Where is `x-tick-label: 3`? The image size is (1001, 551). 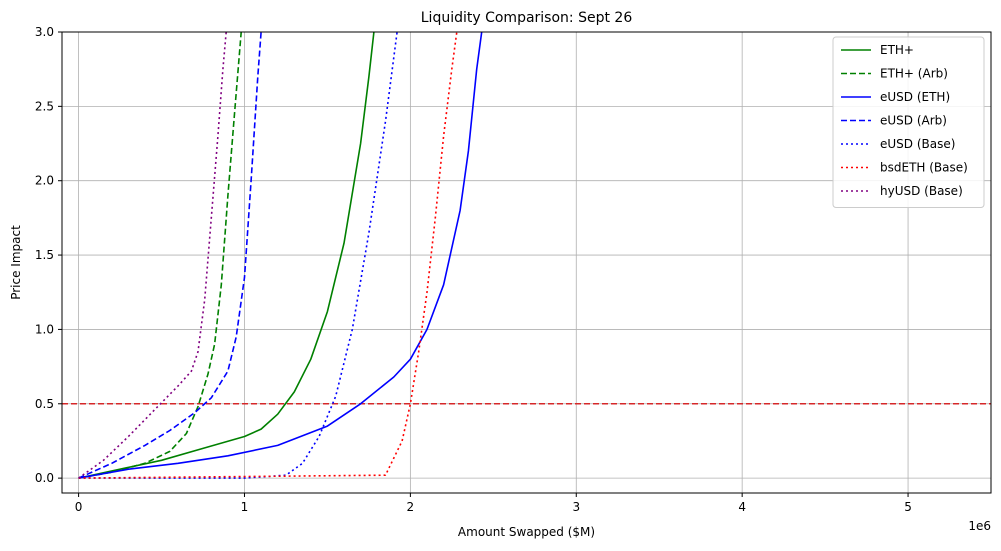 x-tick-label: 3 is located at coordinates (576, 507).